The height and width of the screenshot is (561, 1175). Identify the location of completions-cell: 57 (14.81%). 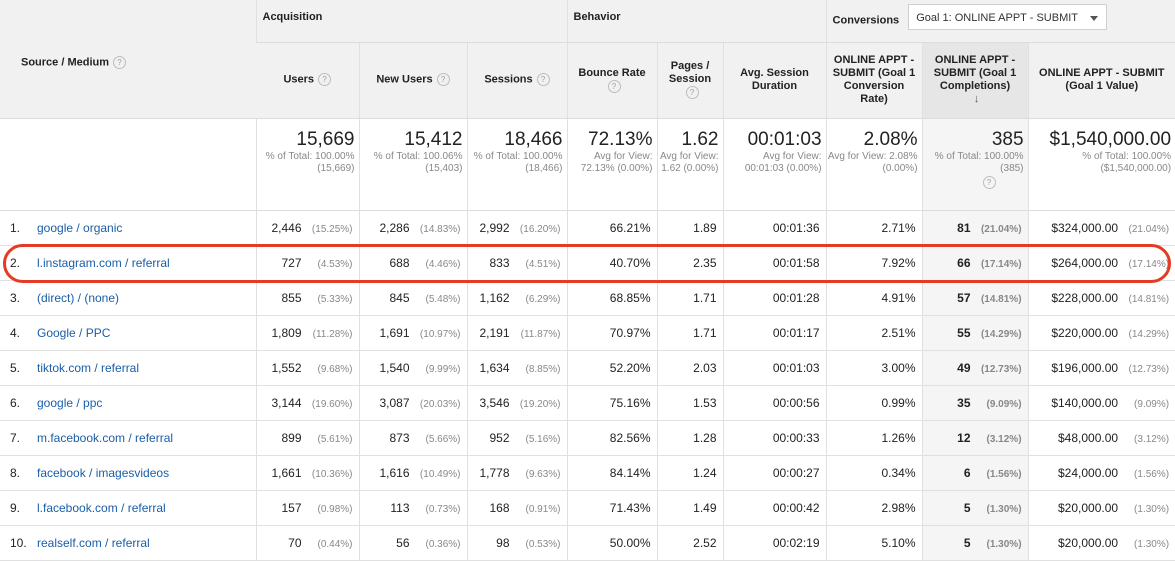
(975, 298).